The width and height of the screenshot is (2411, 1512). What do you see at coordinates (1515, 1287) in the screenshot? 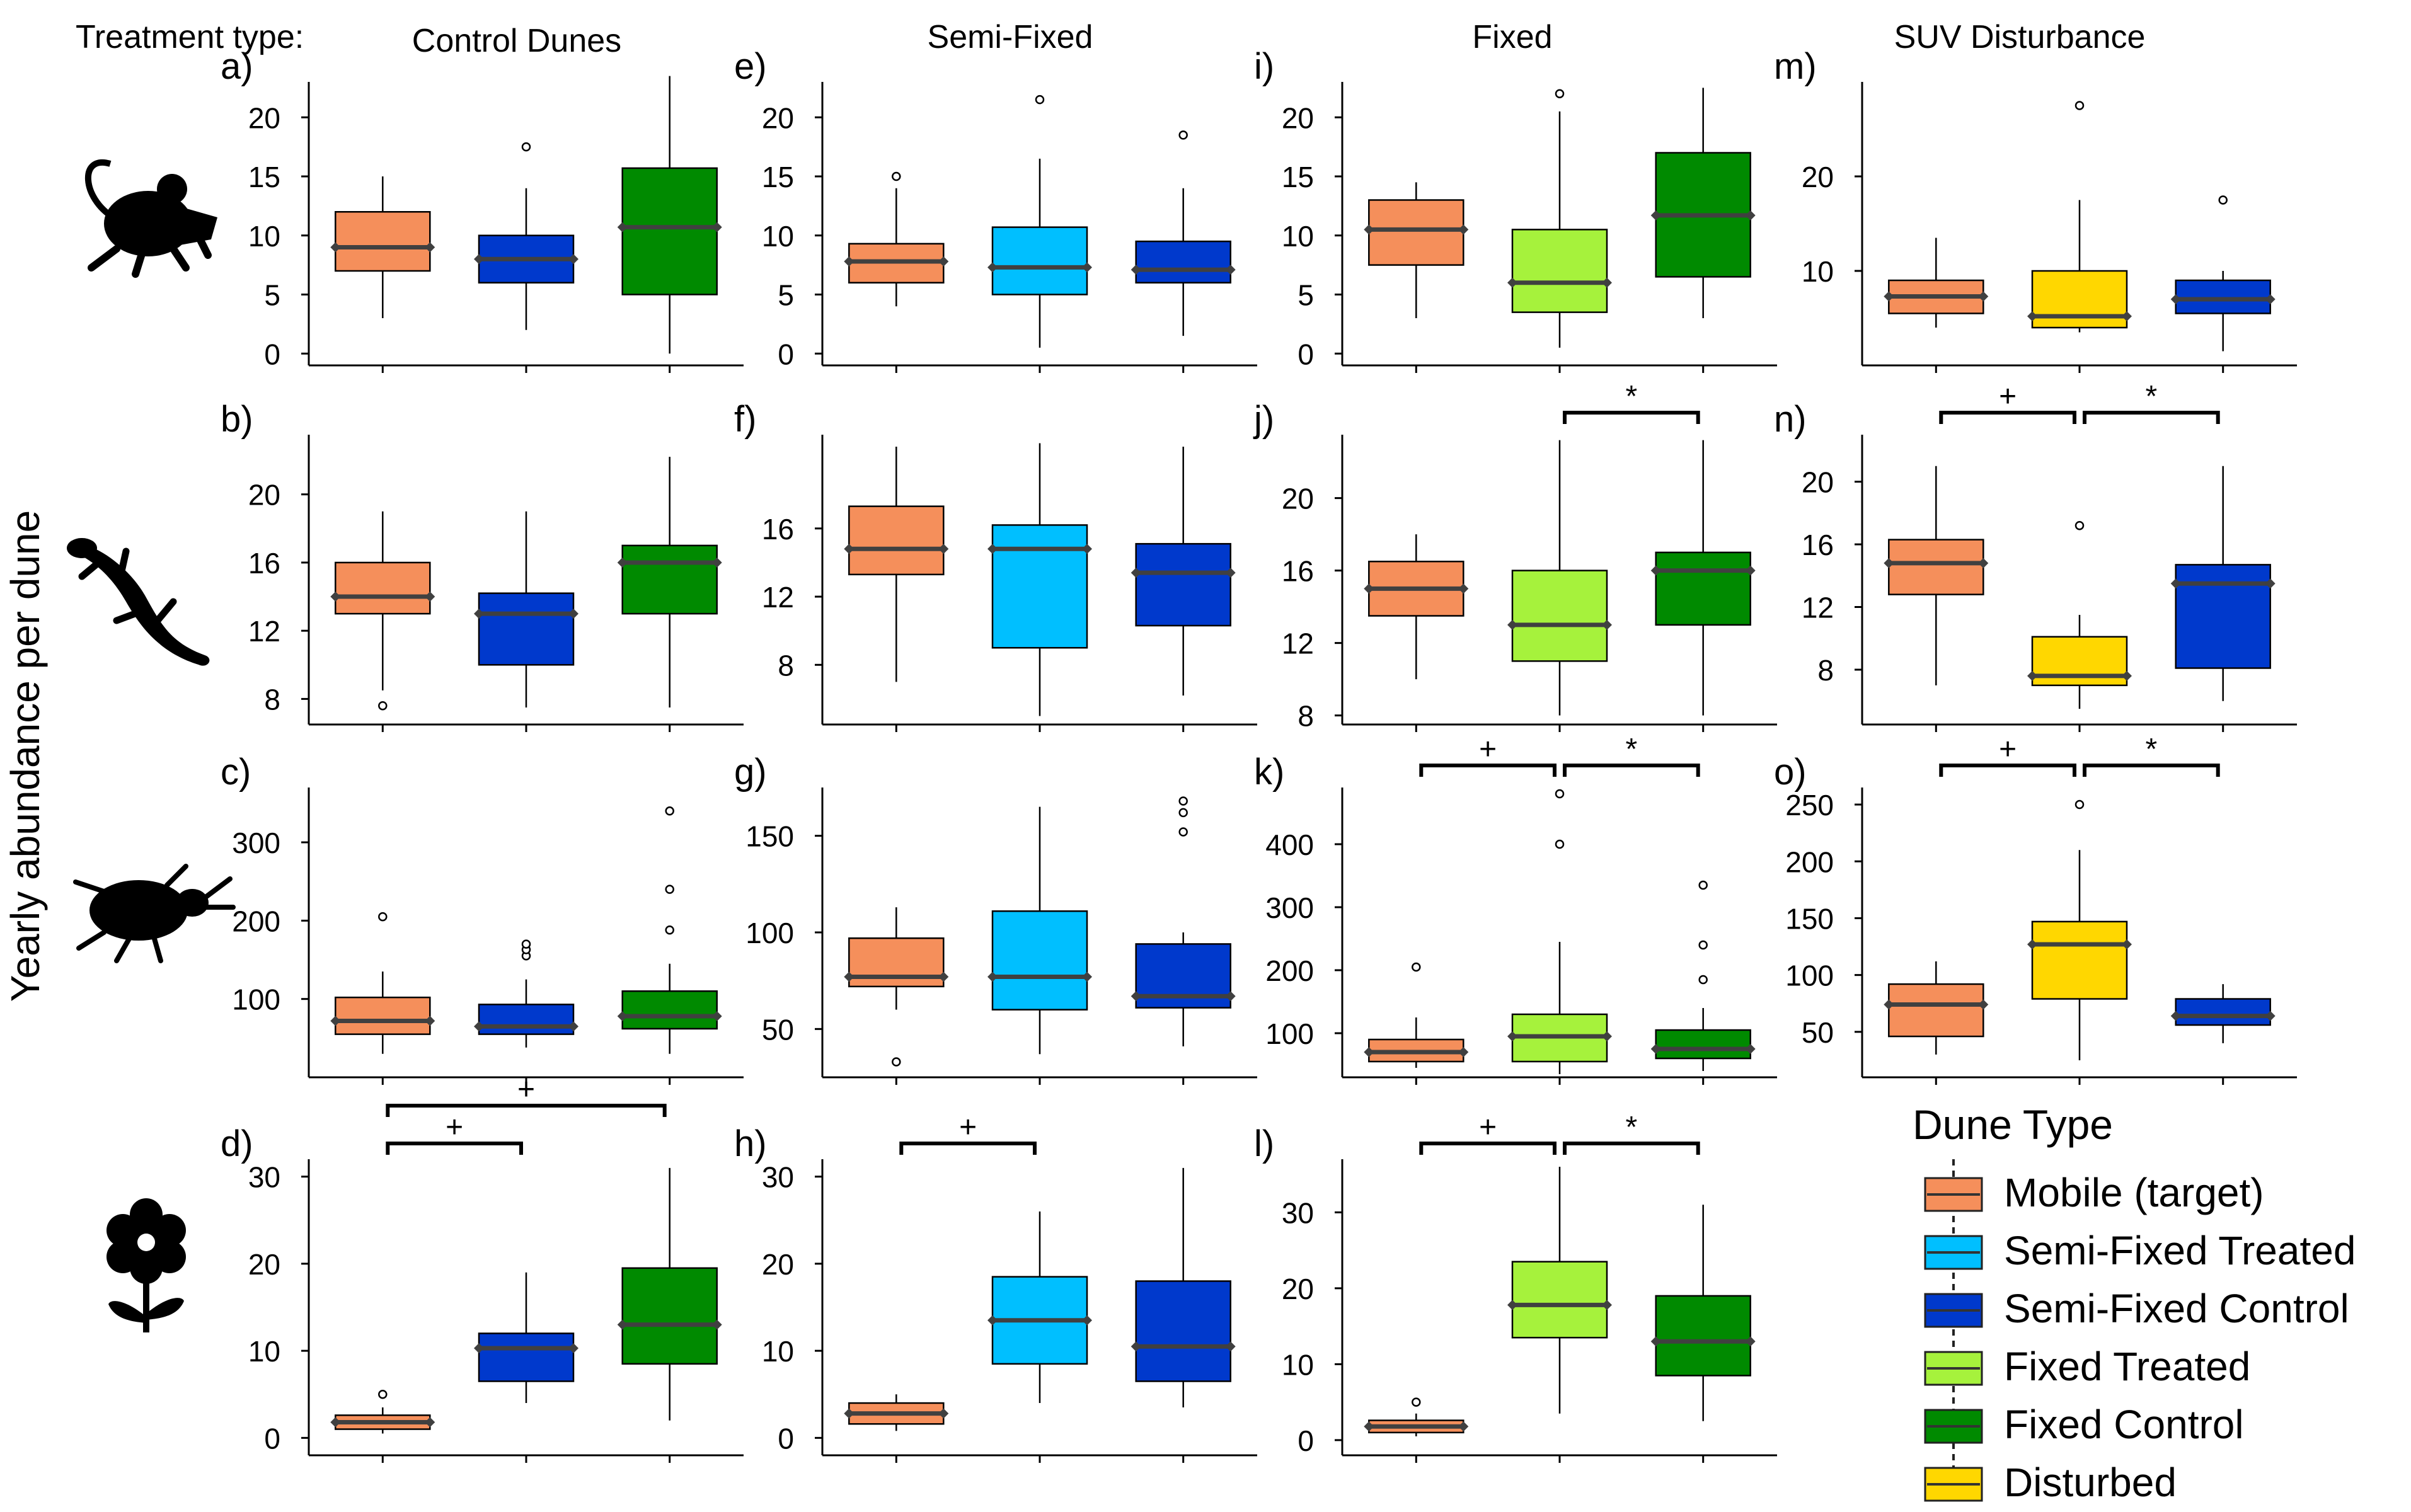
I see `panel-l: l) 0 10 20 30 + *` at bounding box center [1515, 1287].